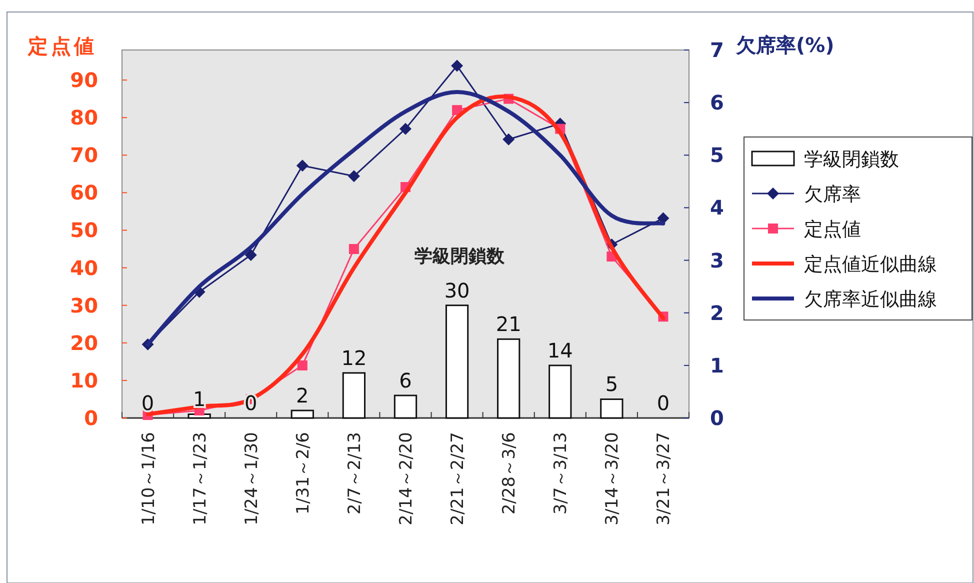 This screenshot has width=974, height=583. What do you see at coordinates (509, 324) in the screenshot?
I see `data-label: 21` at bounding box center [509, 324].